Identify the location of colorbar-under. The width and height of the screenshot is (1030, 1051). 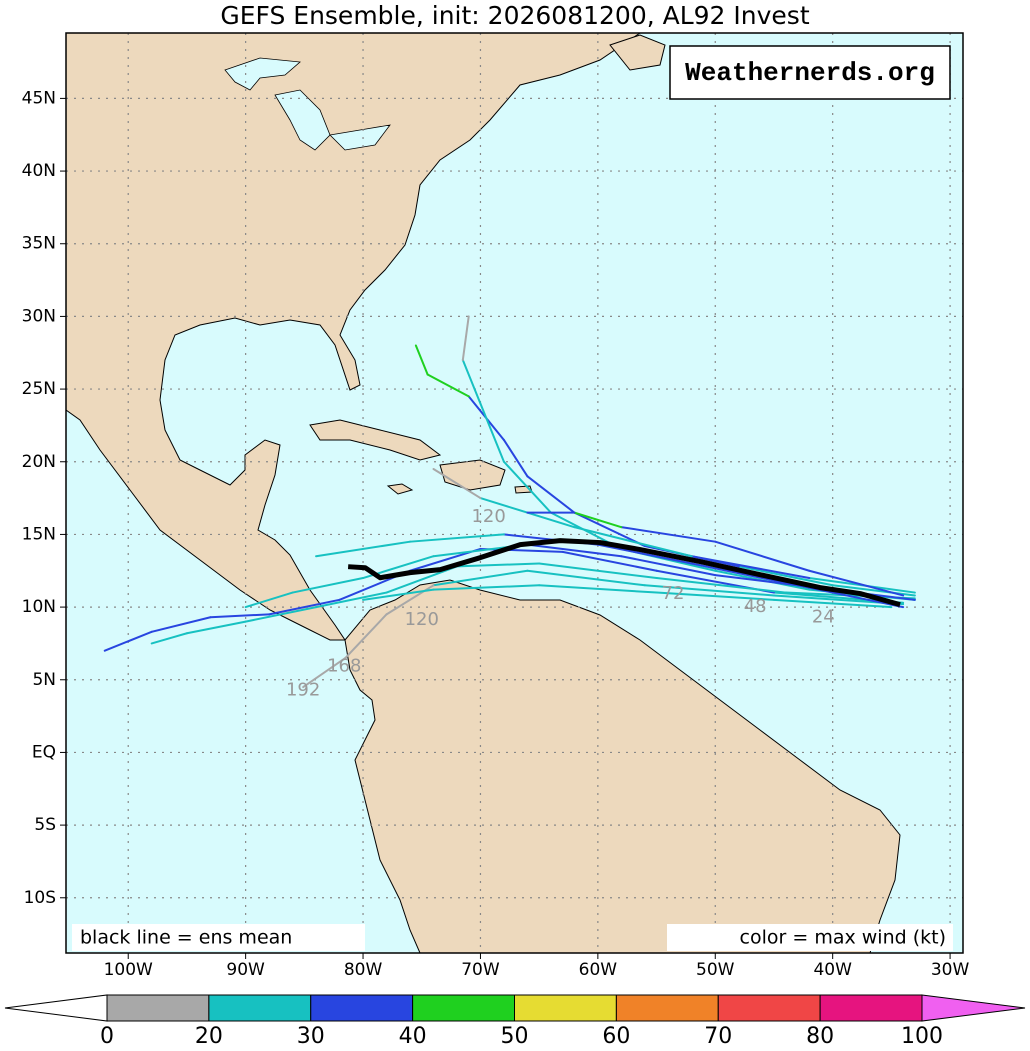
(56, 1008).